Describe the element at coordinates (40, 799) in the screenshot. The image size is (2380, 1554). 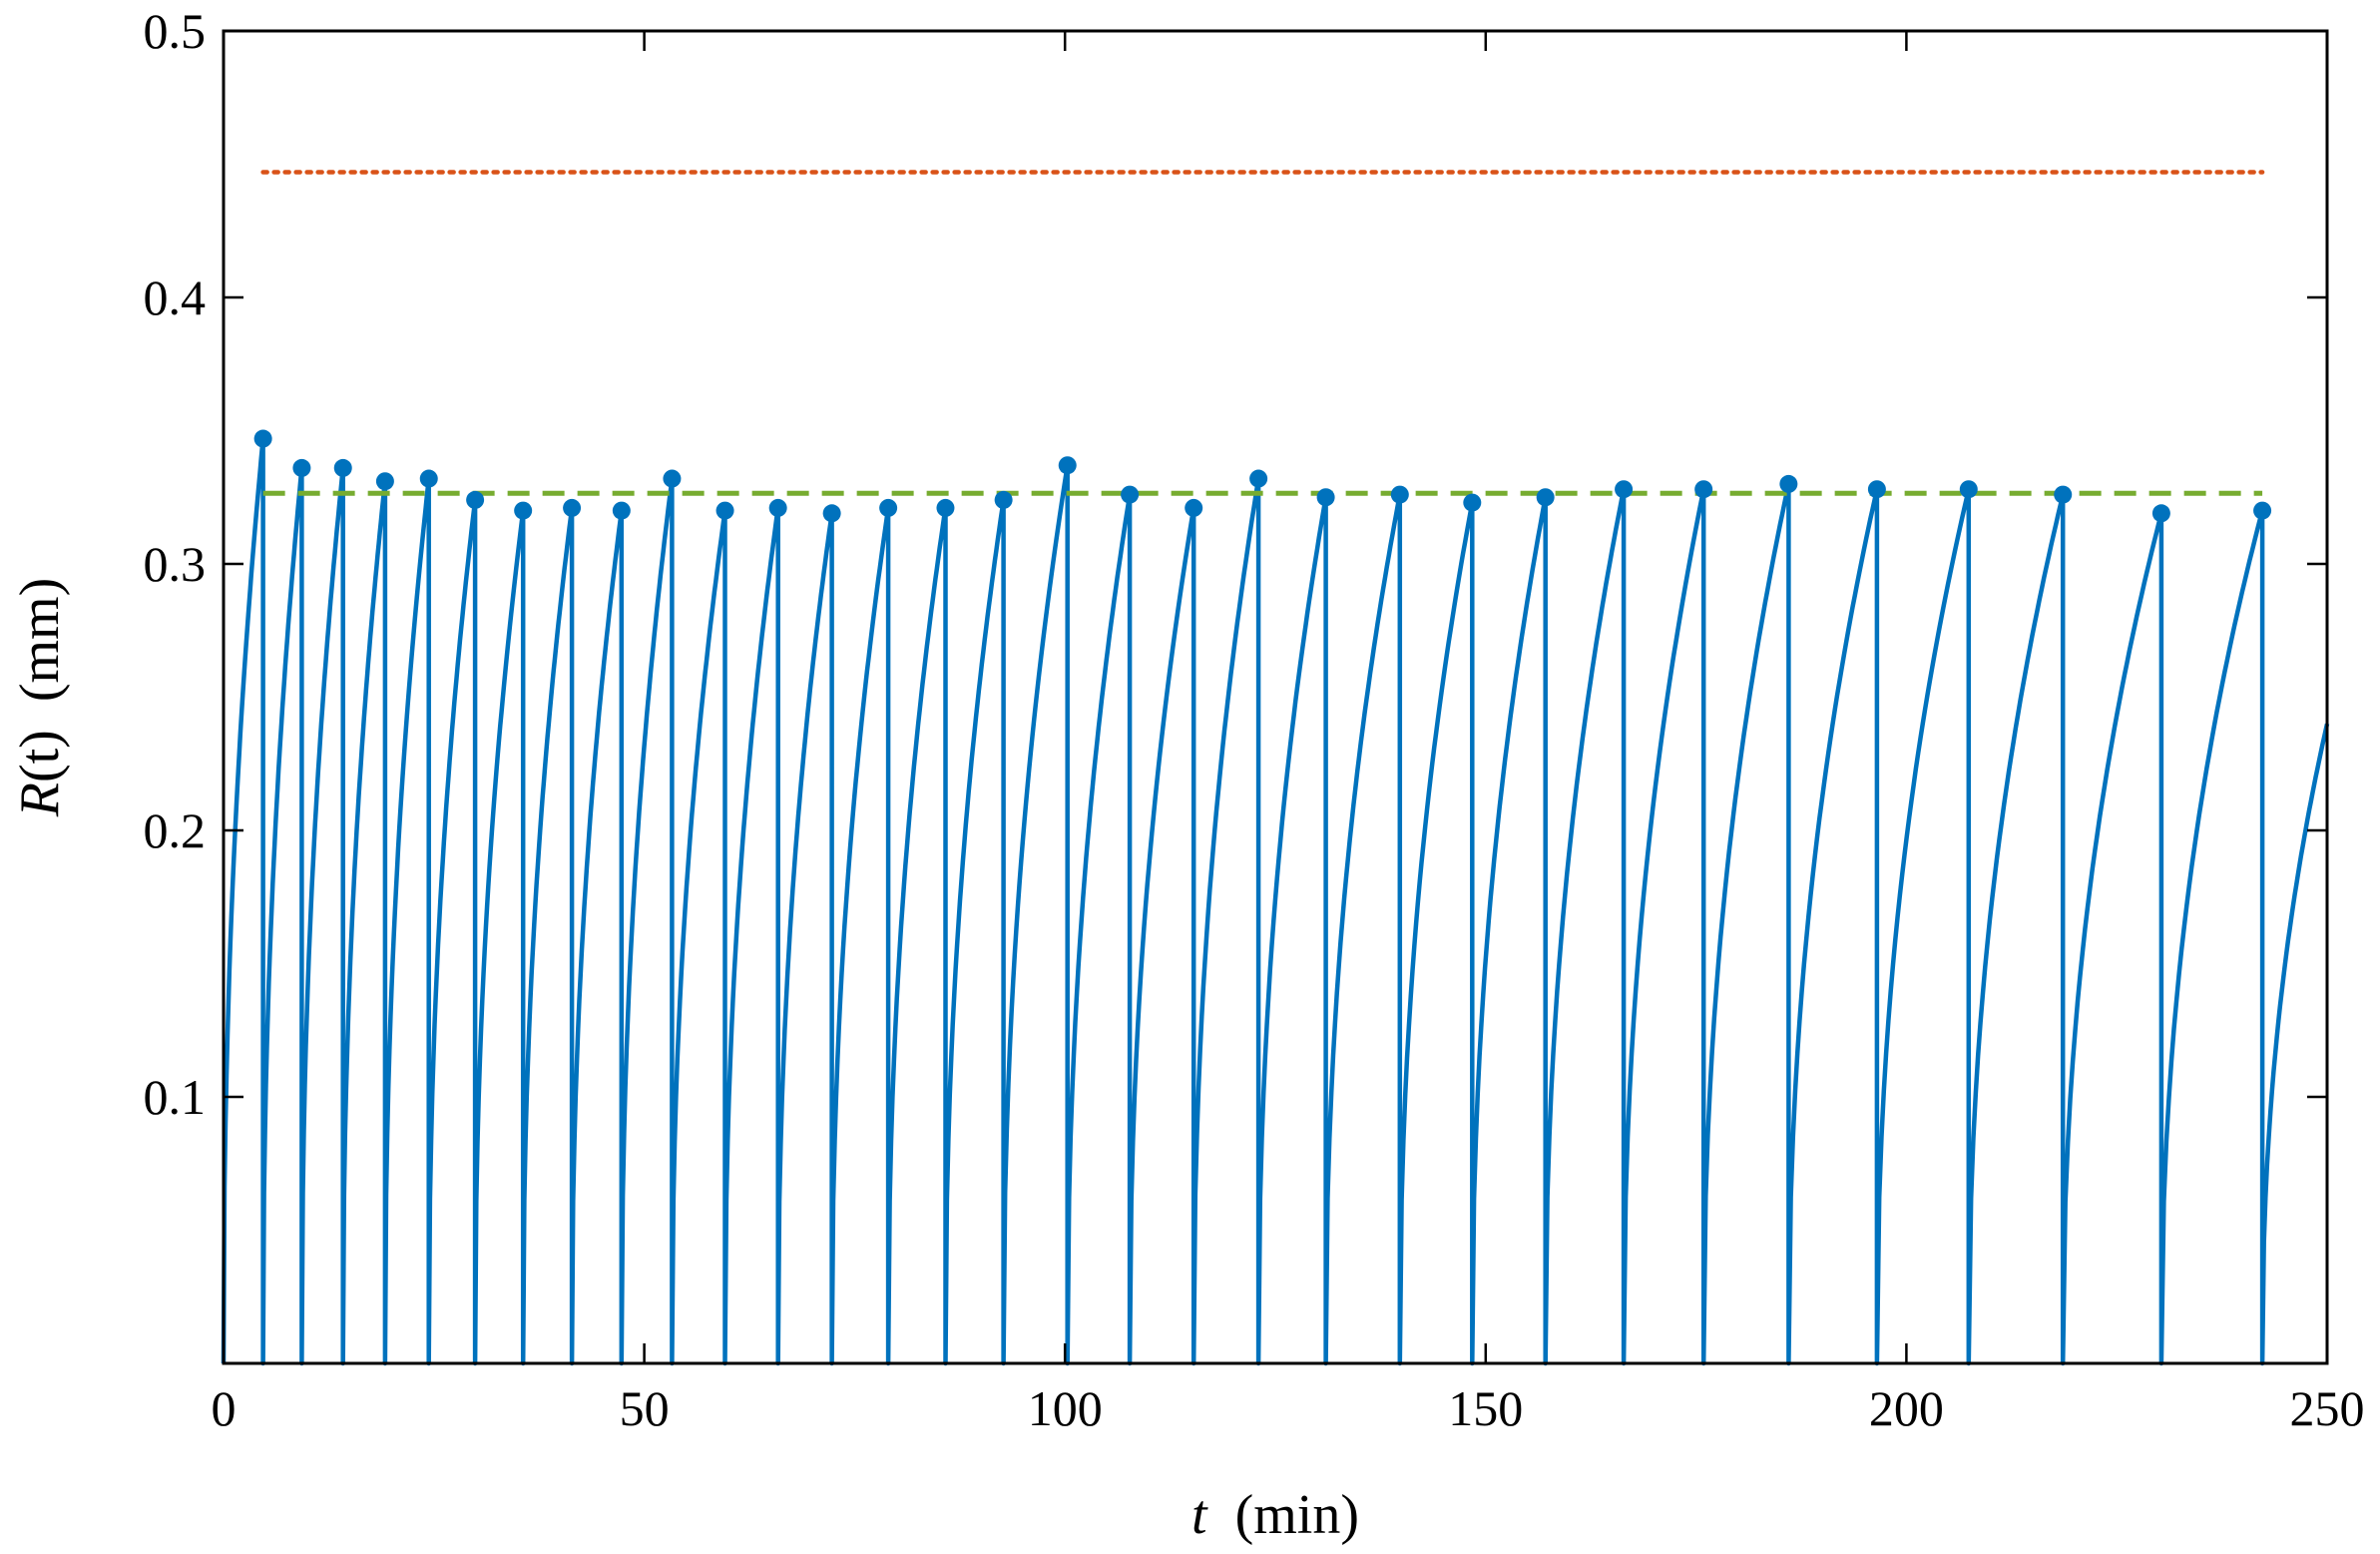
I see `y-axis-variable: R` at that location.